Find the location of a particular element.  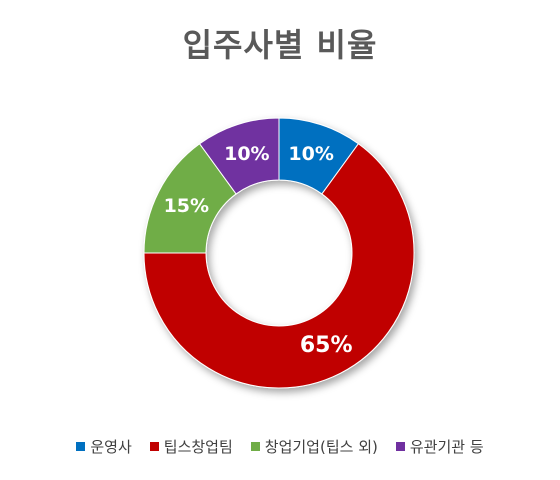

legend-item-3: 창업기업(팁스 외) is located at coordinates (314, 446).